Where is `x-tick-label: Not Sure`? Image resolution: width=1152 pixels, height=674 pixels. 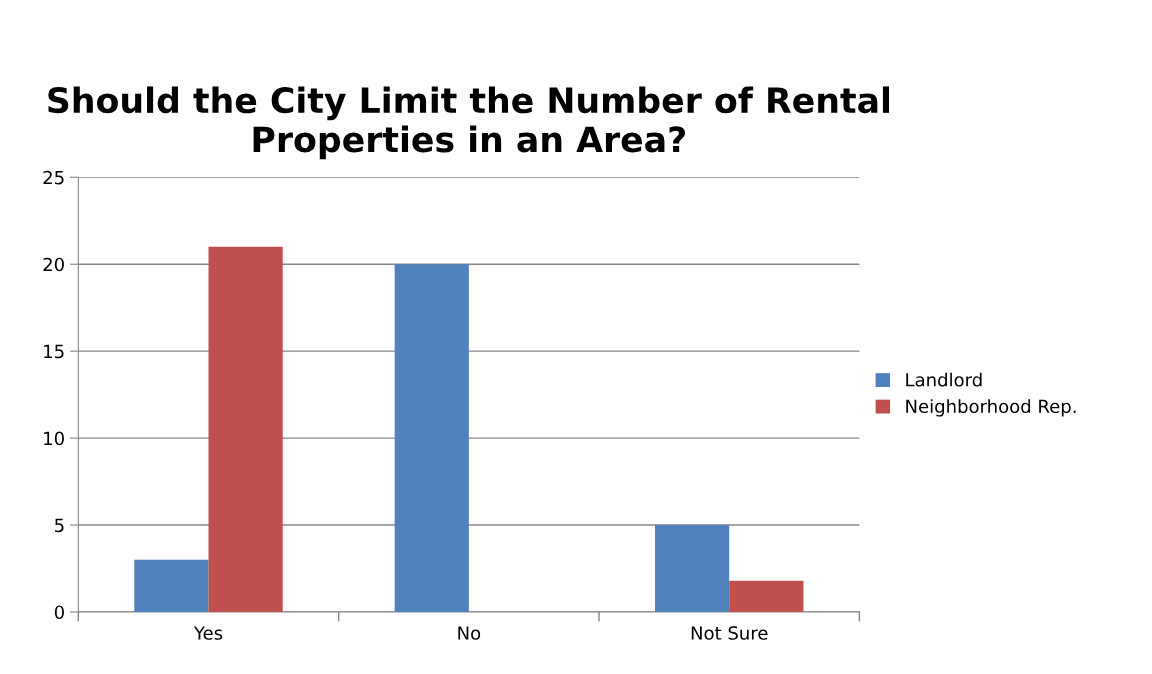
x-tick-label: Not Sure is located at coordinates (729, 633).